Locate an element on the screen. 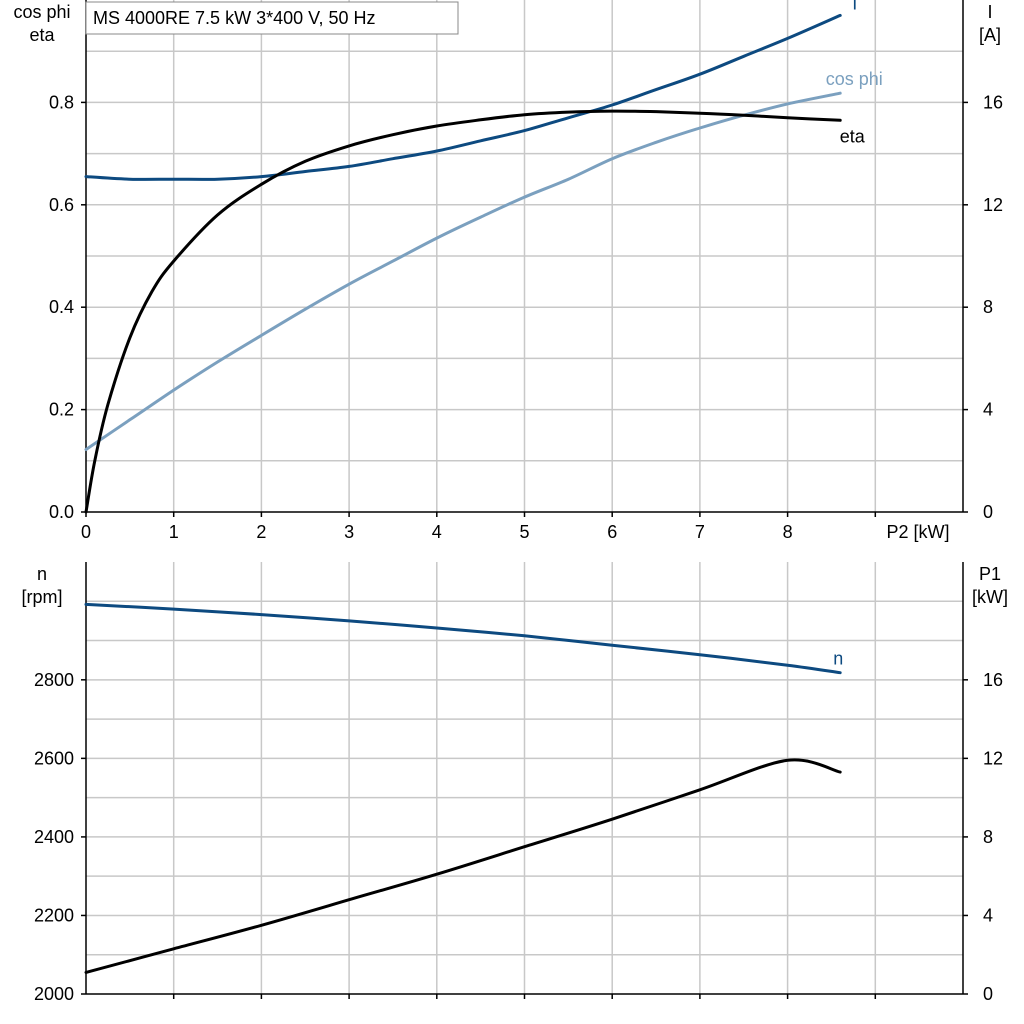  right-axis-label: P1 is located at coordinates (990, 574).